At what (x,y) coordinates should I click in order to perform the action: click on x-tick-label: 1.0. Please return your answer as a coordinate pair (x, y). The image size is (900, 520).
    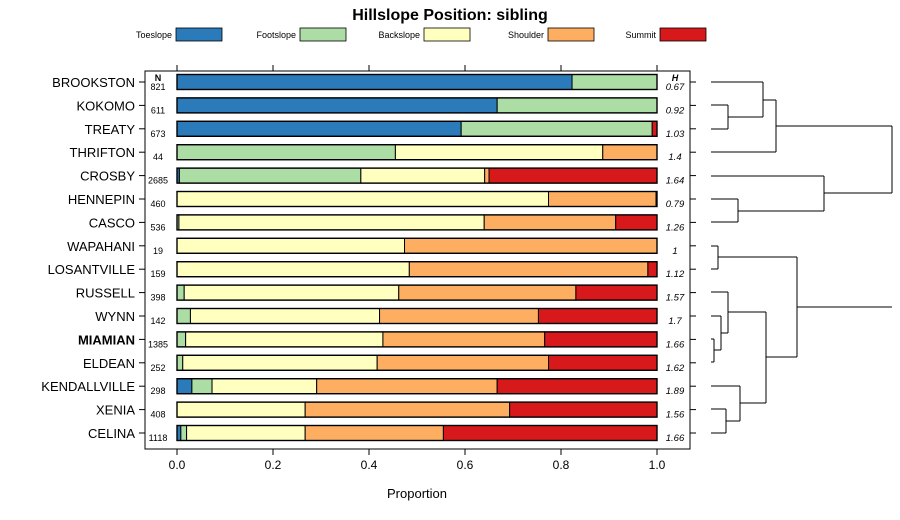
    Looking at the image, I should click on (657, 465).